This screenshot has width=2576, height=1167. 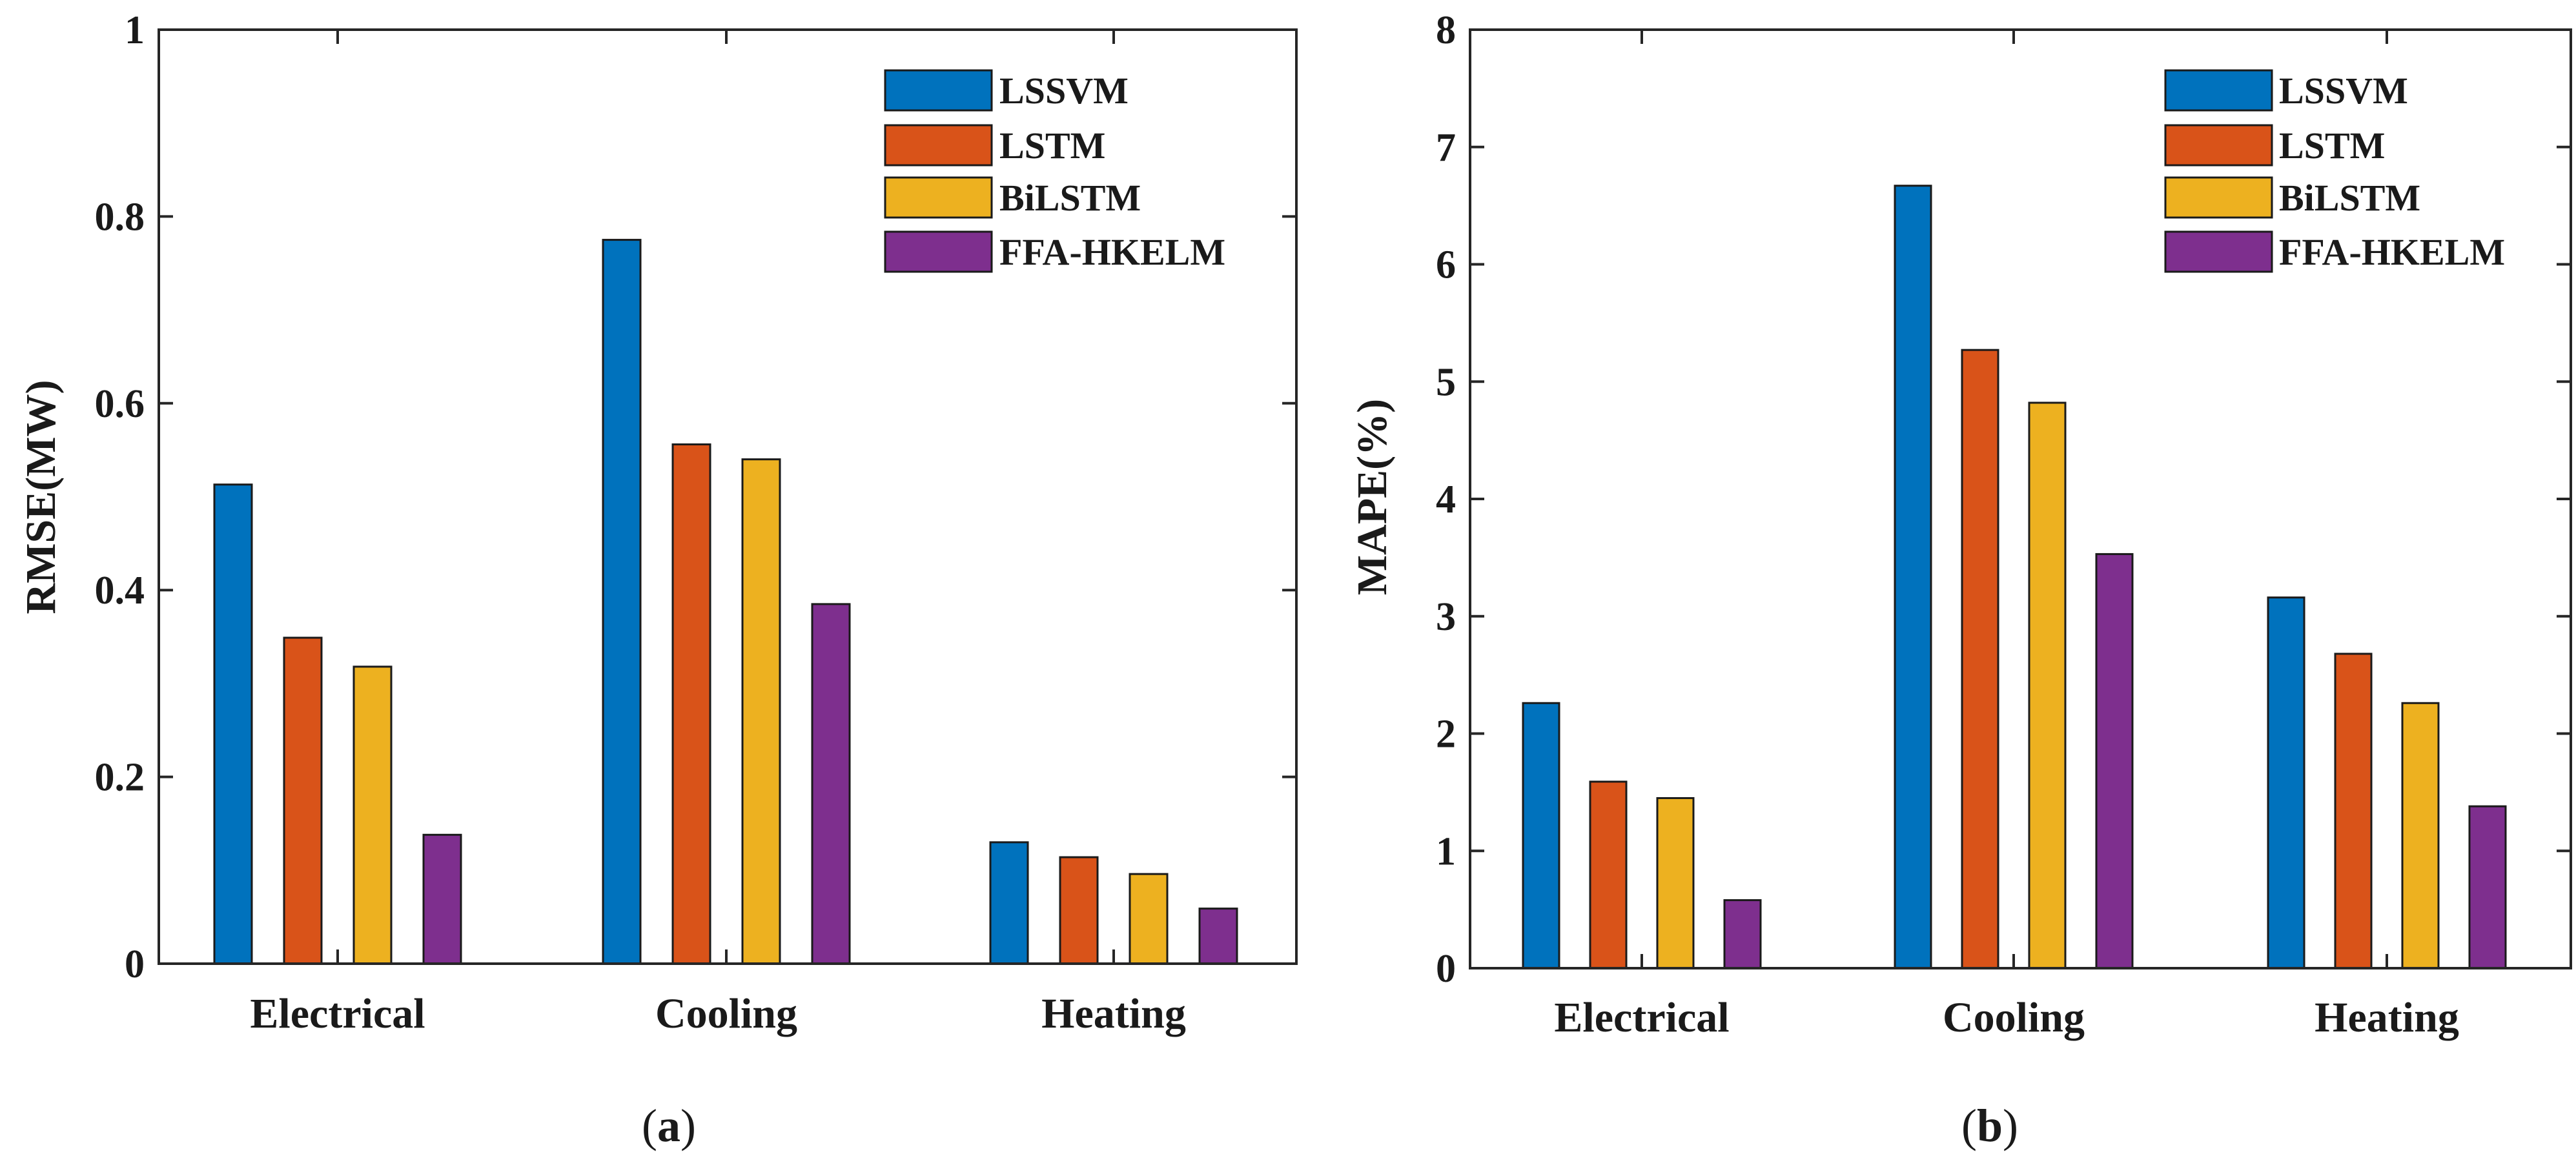 What do you see at coordinates (41, 497) in the screenshot?
I see `y-axis-title: RMSE(MW)` at bounding box center [41, 497].